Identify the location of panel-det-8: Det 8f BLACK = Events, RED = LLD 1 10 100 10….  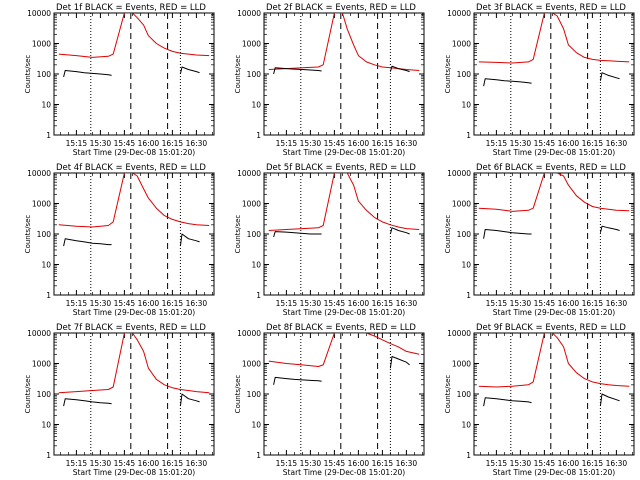
(329, 400).